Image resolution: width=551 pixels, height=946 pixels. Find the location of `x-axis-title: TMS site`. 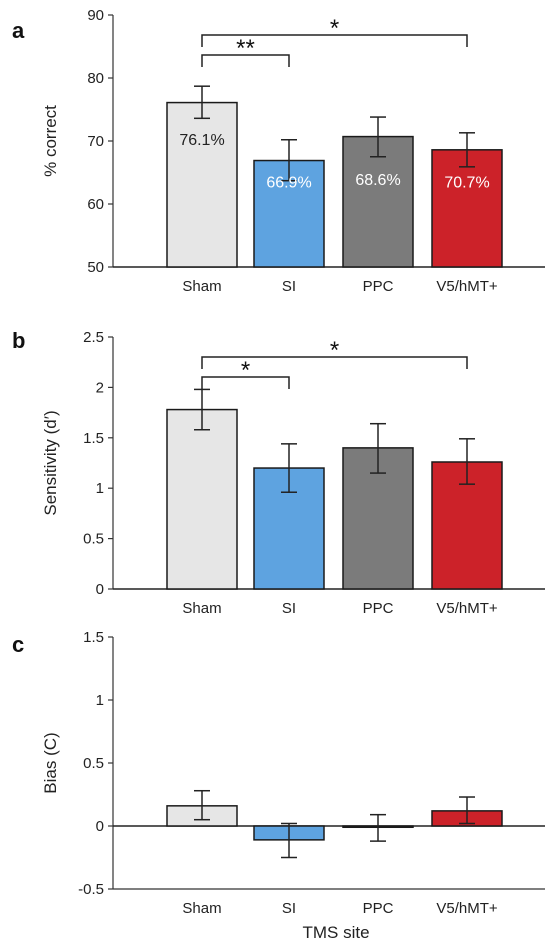

x-axis-title: TMS site is located at coordinates (335, 932).